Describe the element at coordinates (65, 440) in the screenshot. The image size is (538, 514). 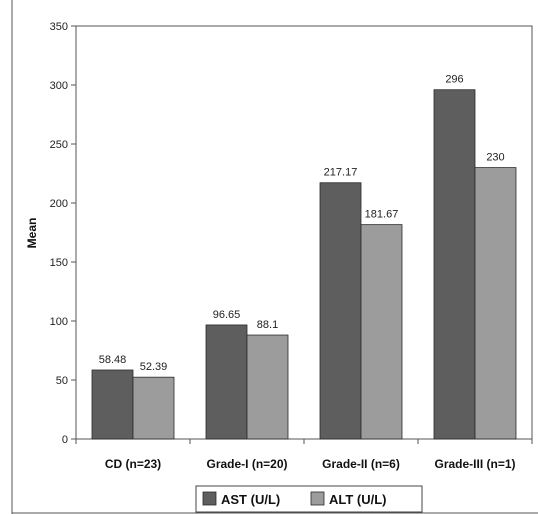
I see `y-tick-label: 0` at that location.